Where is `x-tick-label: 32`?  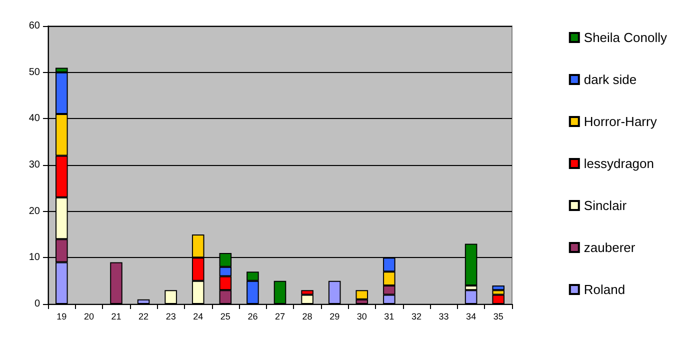 x-tick-label: 32 is located at coordinates (416, 317).